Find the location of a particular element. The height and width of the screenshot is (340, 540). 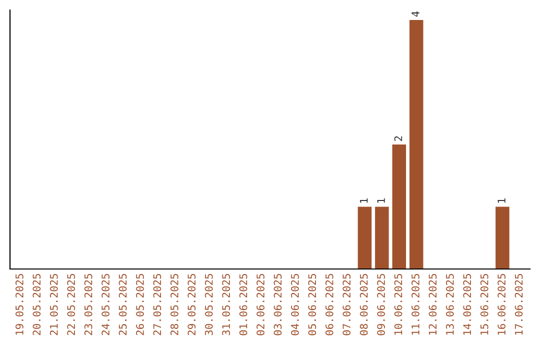

data-label: 2 is located at coordinates (398, 138).